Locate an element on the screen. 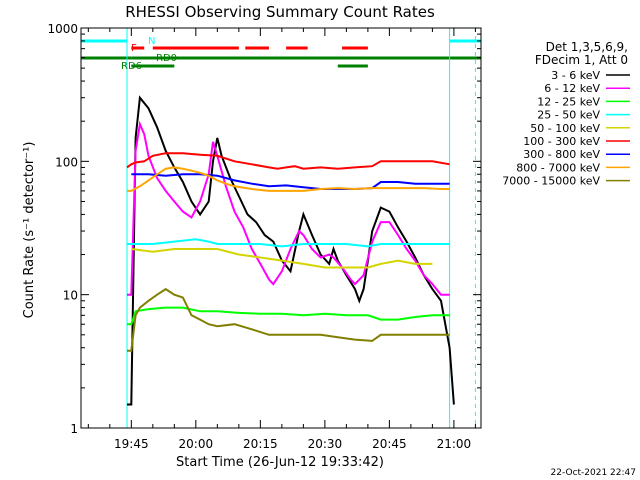 Image resolution: width=640 pixels, height=480 pixels. flag-label-f: F is located at coordinates (134, 48).